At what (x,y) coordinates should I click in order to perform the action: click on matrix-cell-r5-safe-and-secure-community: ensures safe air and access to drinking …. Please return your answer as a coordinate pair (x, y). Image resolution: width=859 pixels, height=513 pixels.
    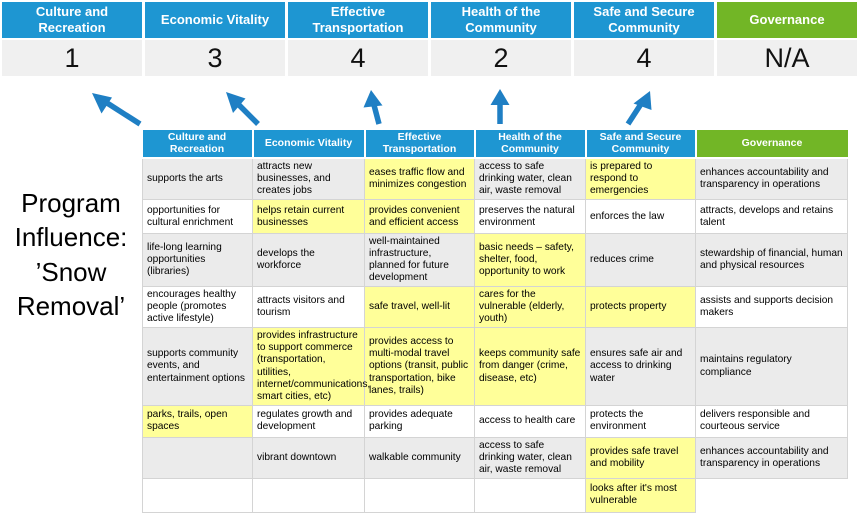
    Looking at the image, I should click on (640, 366).